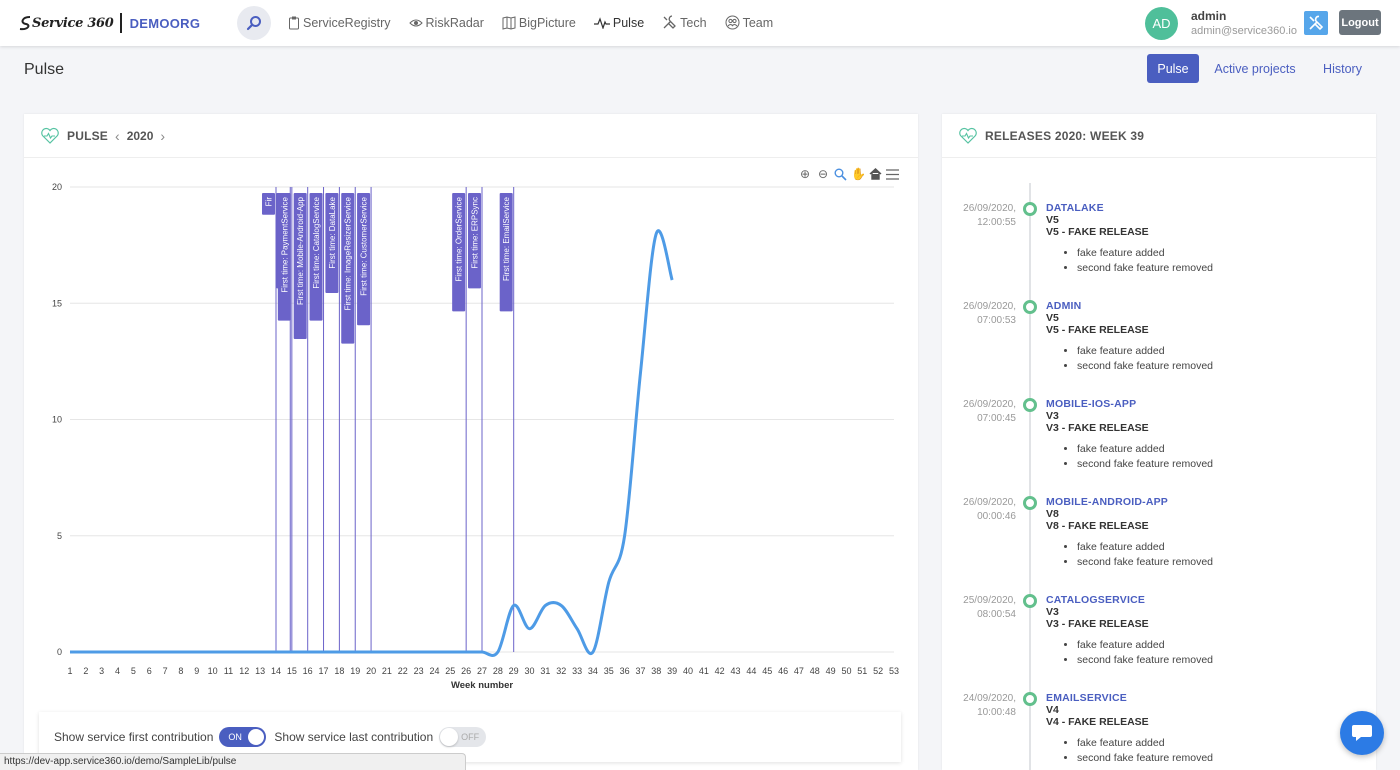  What do you see at coordinates (783, 671) in the screenshot?
I see `x-tick-label: 46` at bounding box center [783, 671].